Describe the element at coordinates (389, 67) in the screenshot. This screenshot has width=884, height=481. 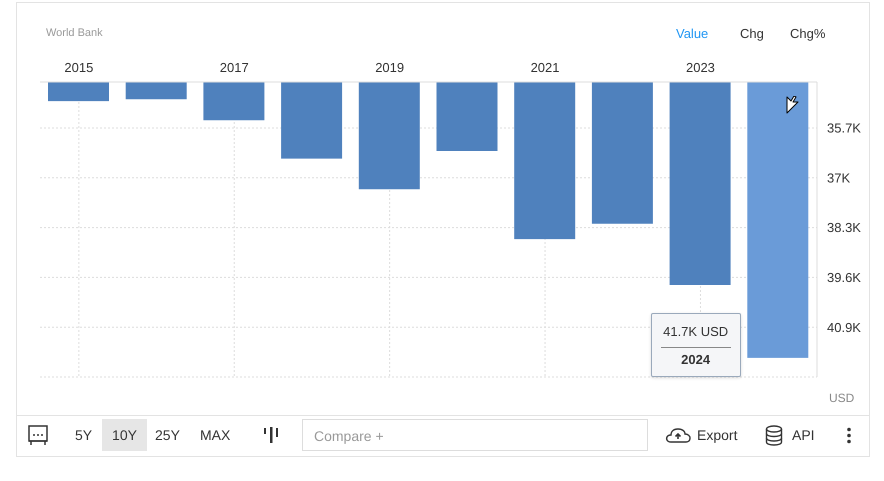
I see `x-tick-label: 2019` at that location.